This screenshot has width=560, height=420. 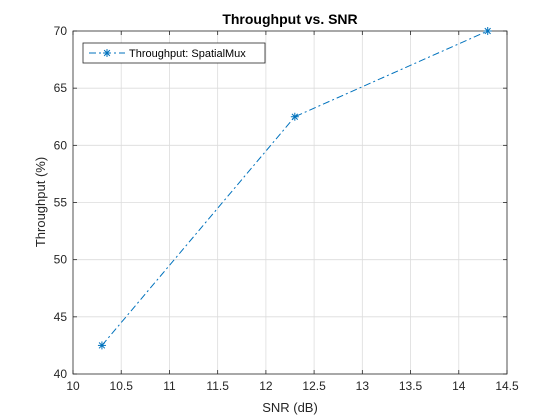 What do you see at coordinates (314, 386) in the screenshot?
I see `x-tick-label: 12.5` at bounding box center [314, 386].